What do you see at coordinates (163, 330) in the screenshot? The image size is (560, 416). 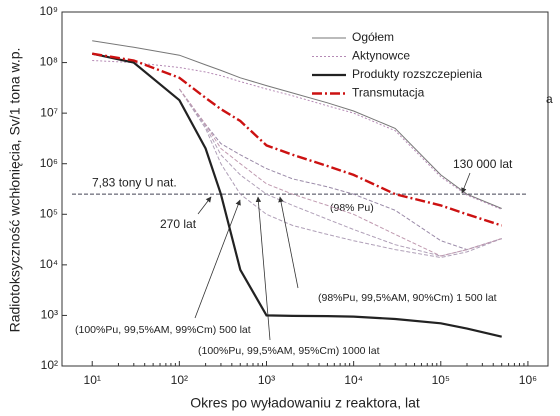 I see `scenario-label: (100%Pu, 99,5%AM, 99%Cm) 500 lat` at bounding box center [163, 330].